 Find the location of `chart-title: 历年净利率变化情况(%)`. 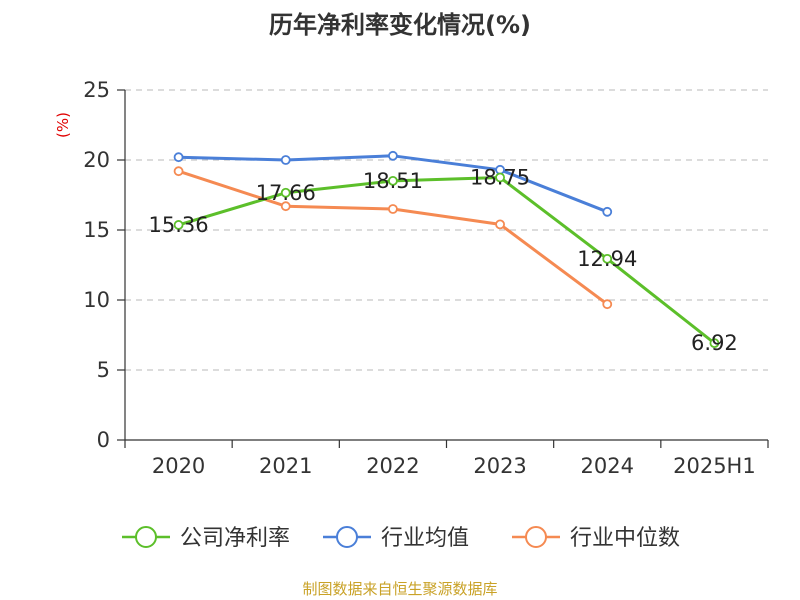

chart-title: 历年净利率变化情况(%) is located at coordinates (400, 25).